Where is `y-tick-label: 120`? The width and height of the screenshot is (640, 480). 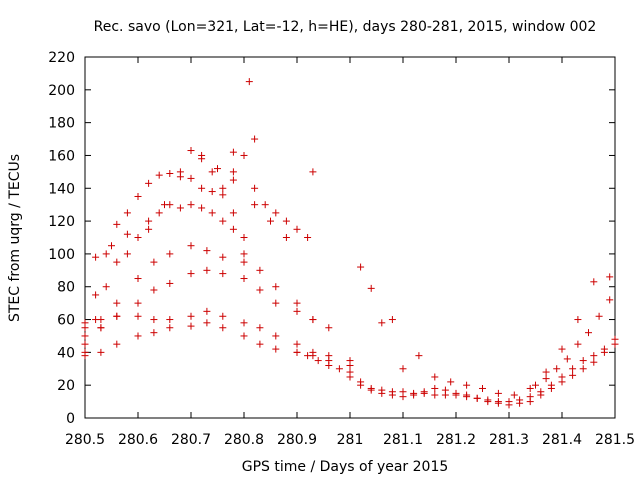 y-tick-label: 120 is located at coordinates (61, 222).